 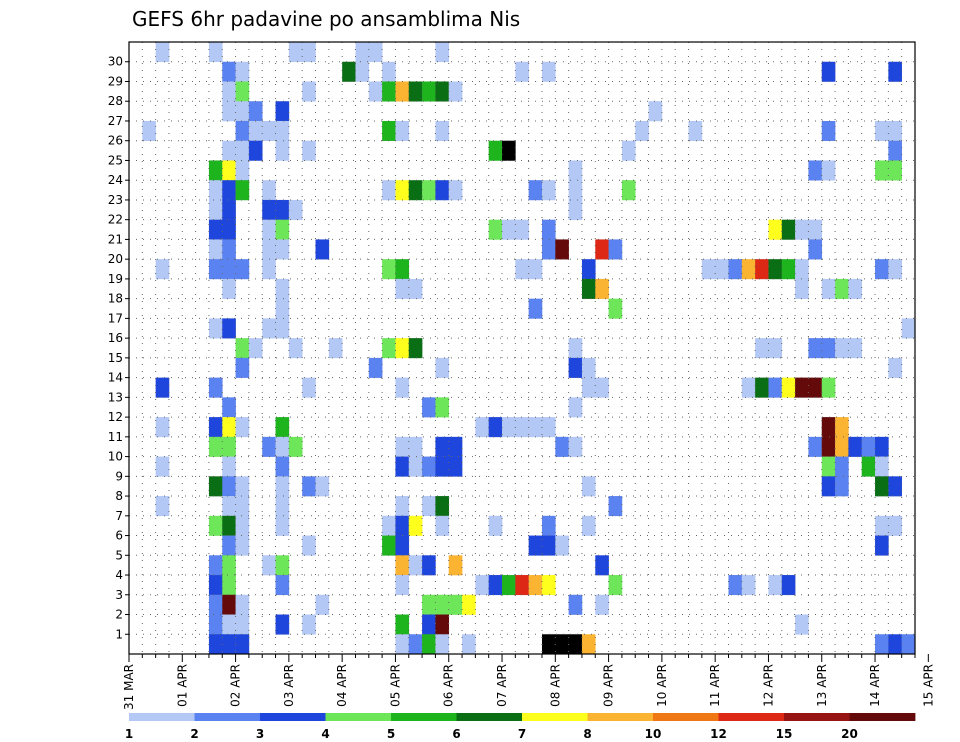 What do you see at coordinates (875, 685) in the screenshot?
I see `x-tick-label: 14 APR` at bounding box center [875, 685].